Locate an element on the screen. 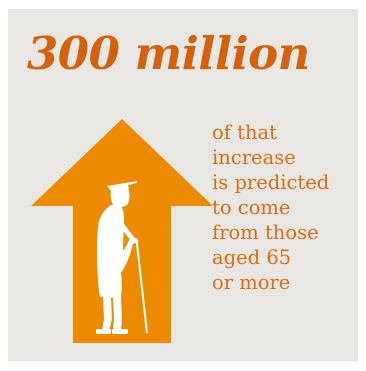  caption-line: aged 65 is located at coordinates (252, 257).